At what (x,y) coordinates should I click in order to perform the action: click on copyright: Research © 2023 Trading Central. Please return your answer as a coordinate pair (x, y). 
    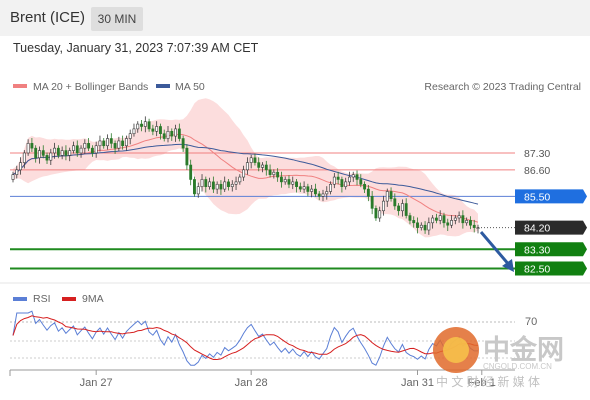
    Looking at the image, I should click on (502, 87).